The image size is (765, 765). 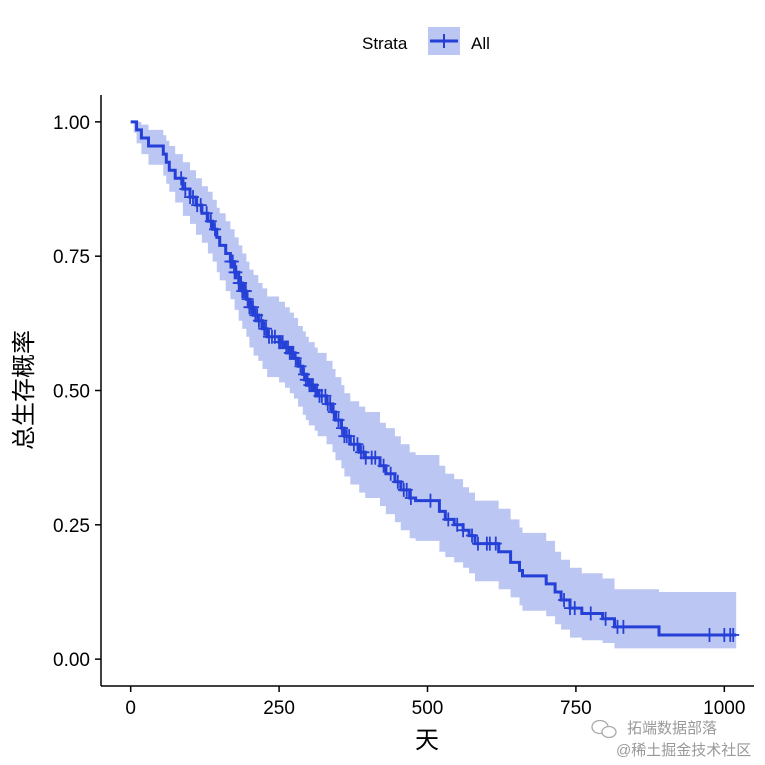 I want to click on x-tick-label: 750, so click(x=576, y=708).